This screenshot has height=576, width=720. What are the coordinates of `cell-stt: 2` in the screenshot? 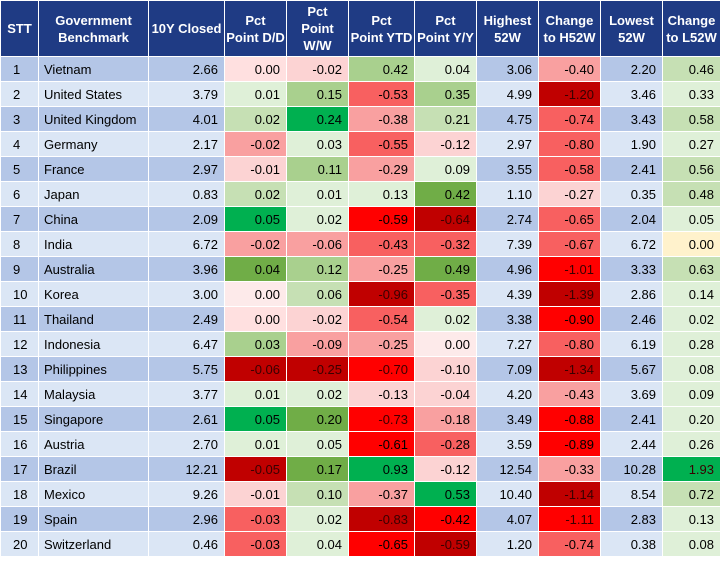 It's located at (19, 94).